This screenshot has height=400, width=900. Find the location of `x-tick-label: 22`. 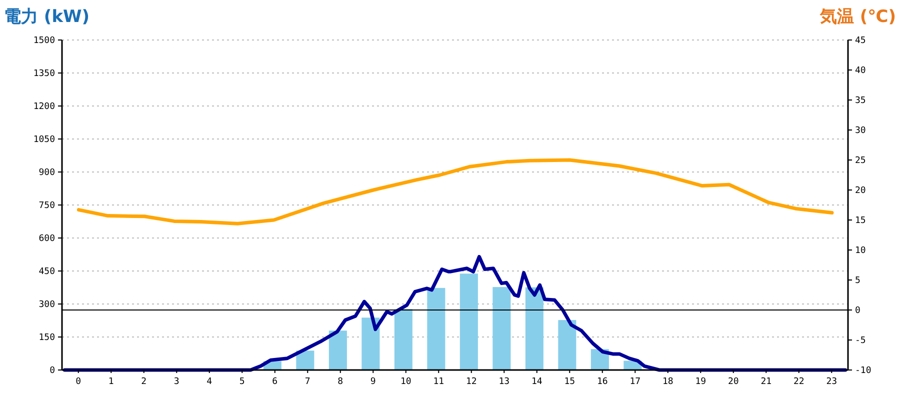

x-tick-label: 22 is located at coordinates (798, 382).